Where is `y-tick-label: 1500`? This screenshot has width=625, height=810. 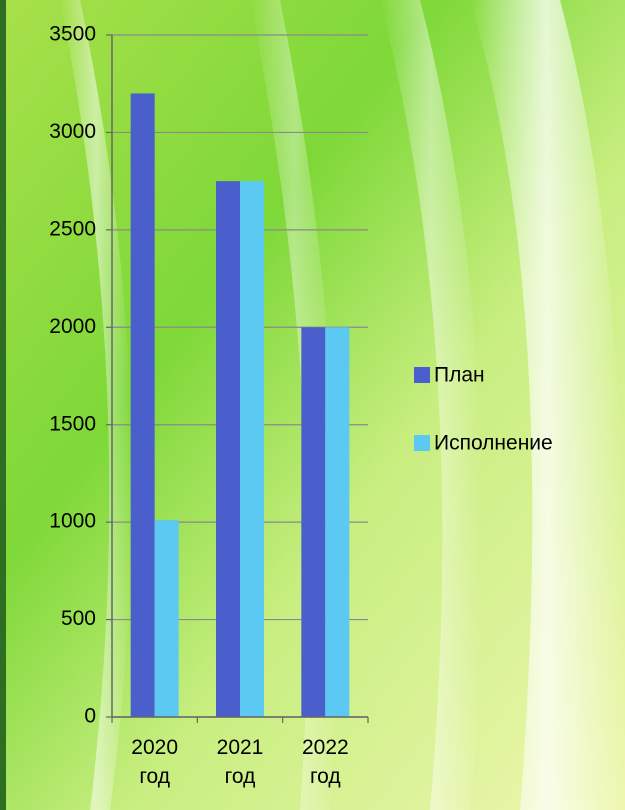 y-tick-label: 1500 is located at coordinates (72, 423).